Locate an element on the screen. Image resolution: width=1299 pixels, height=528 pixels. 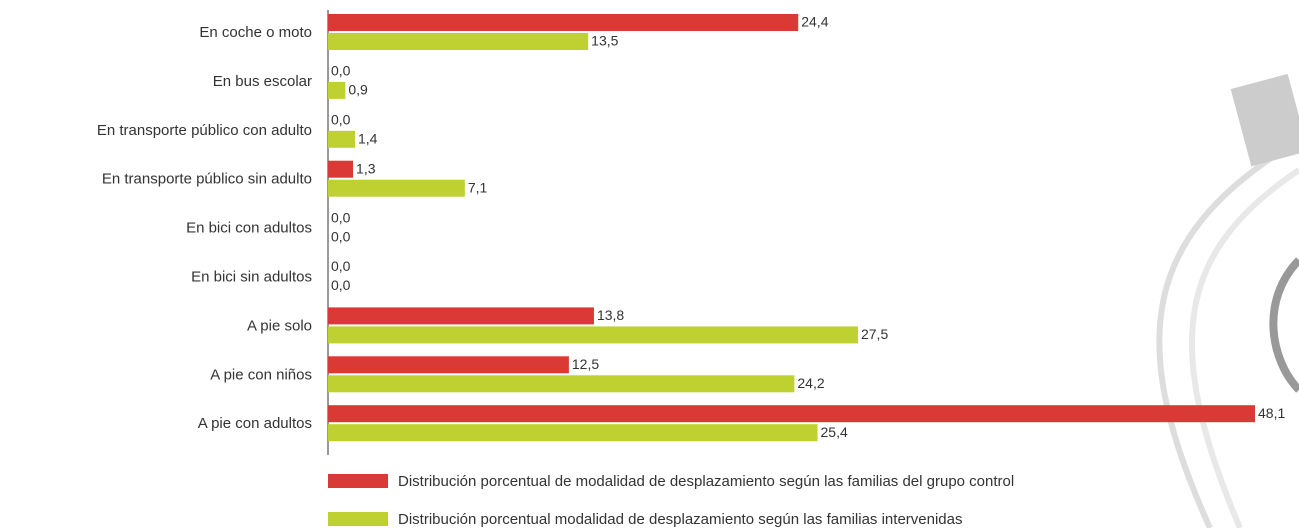
value-label: 0,9 is located at coordinates (358, 90).